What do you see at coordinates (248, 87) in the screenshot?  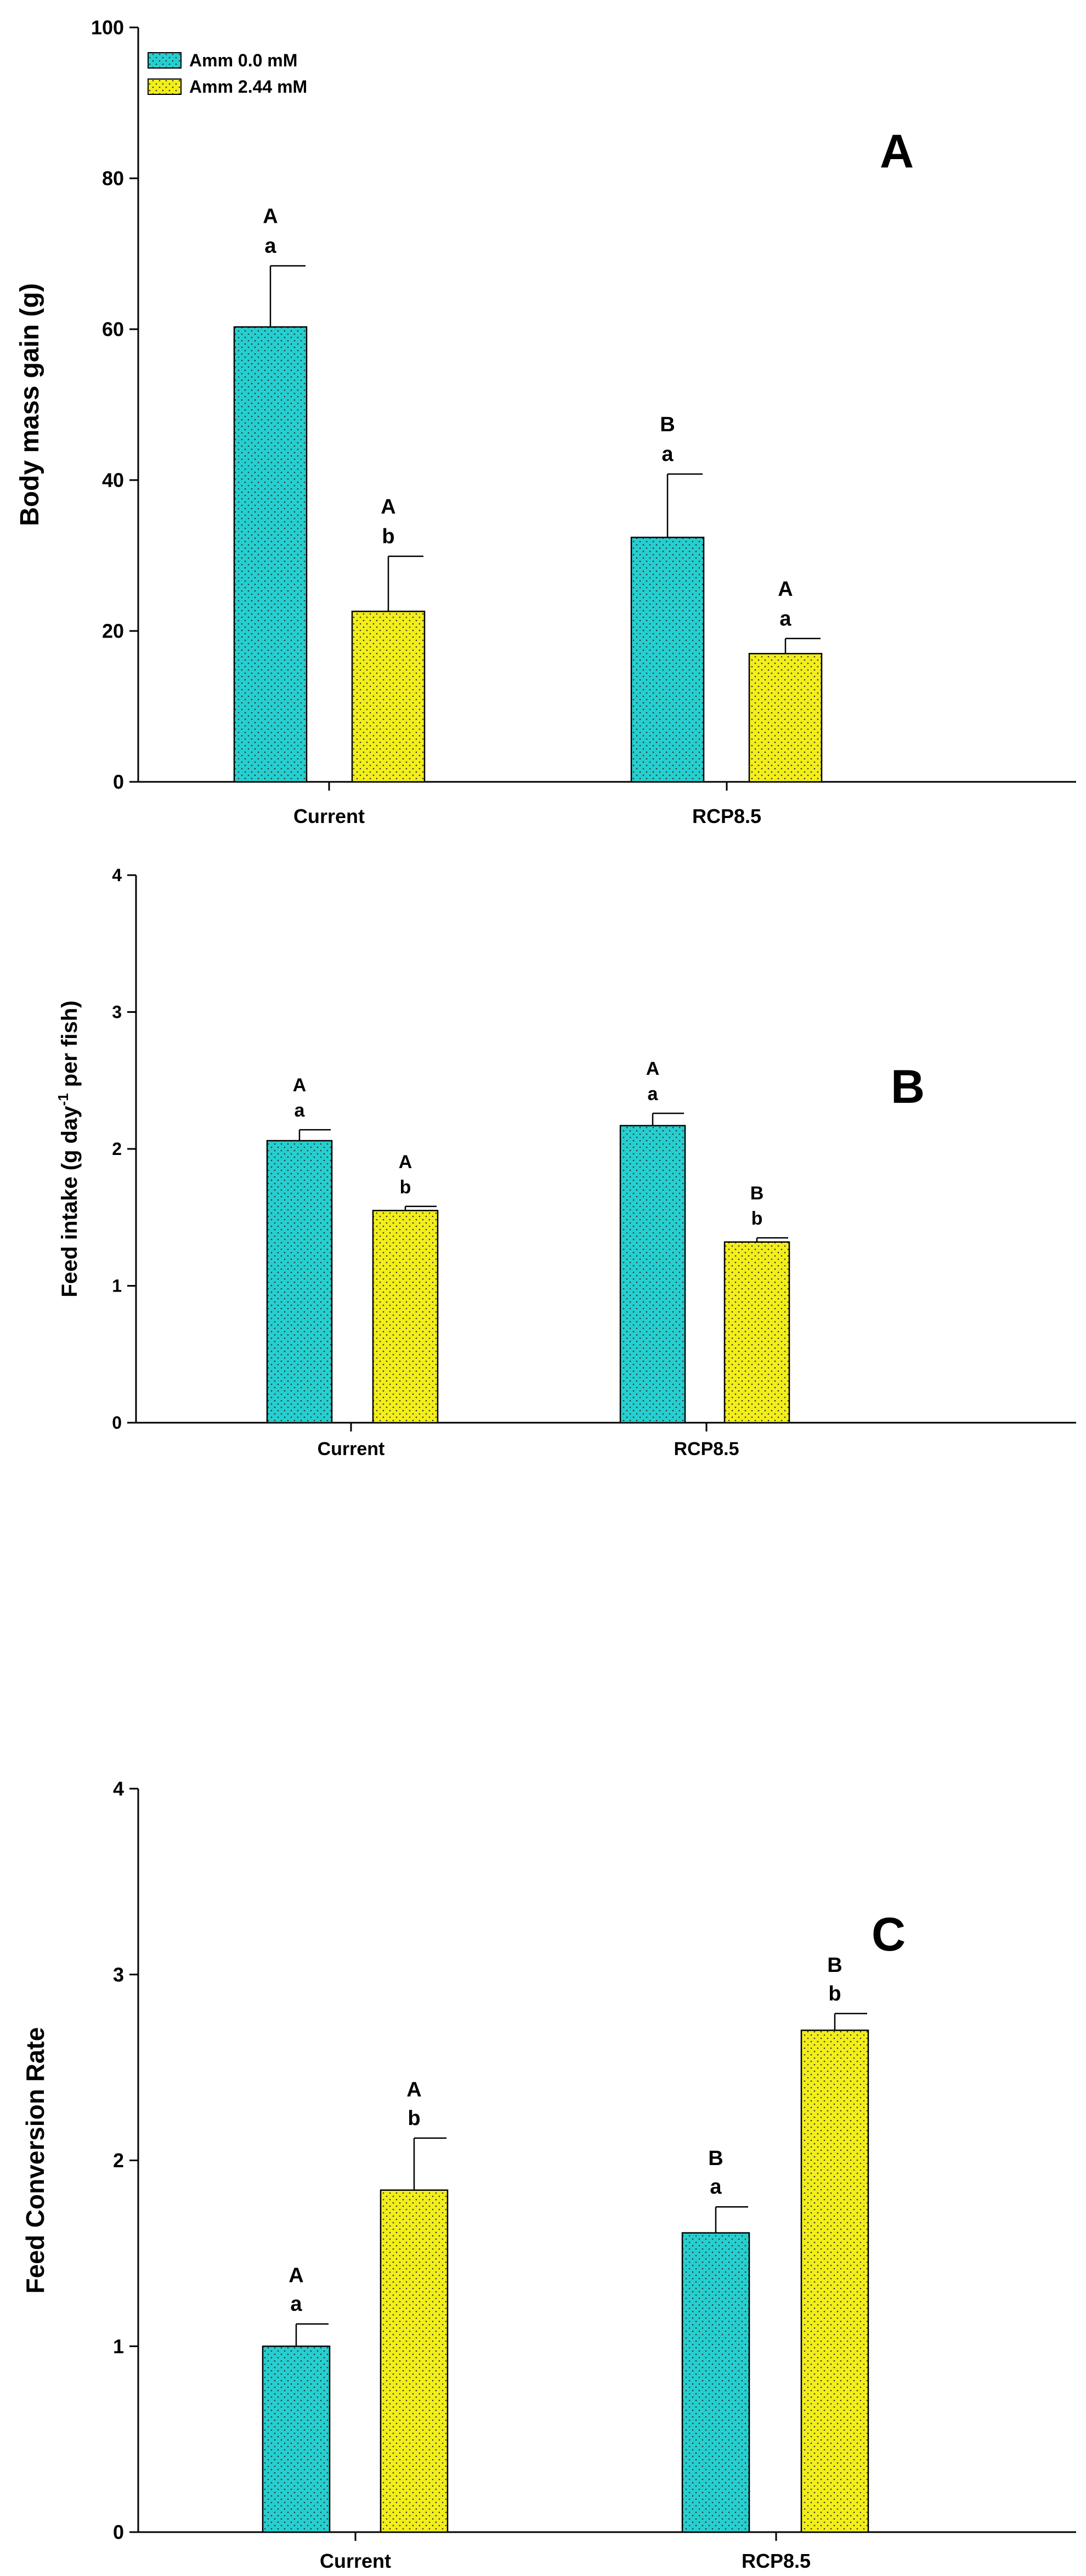 I see `legend-label: Amm 2.44 mM` at bounding box center [248, 87].